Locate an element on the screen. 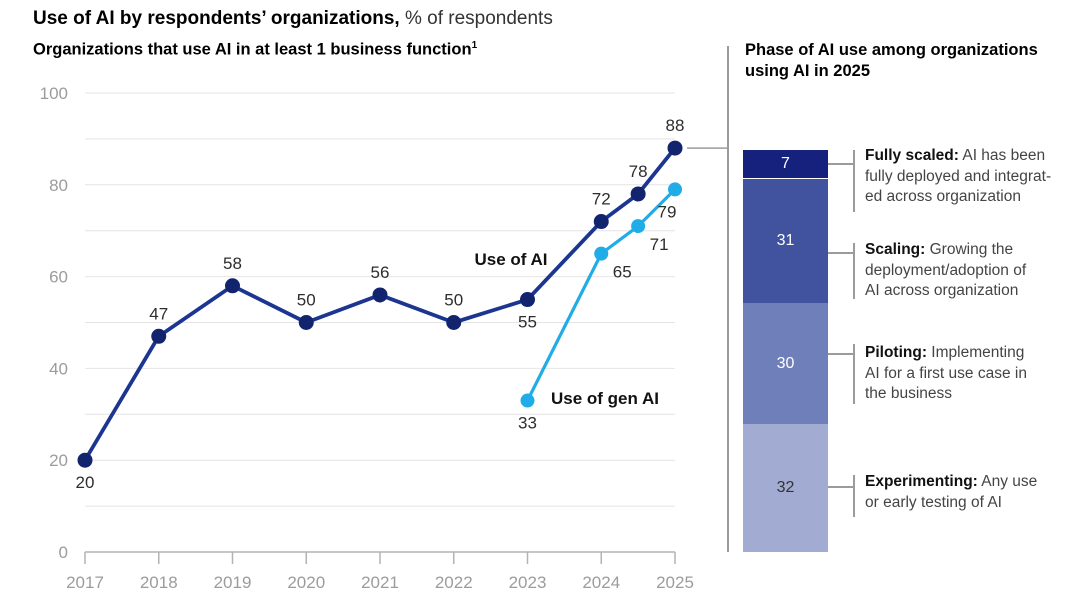  x-tick-label: 2023 is located at coordinates (528, 582).